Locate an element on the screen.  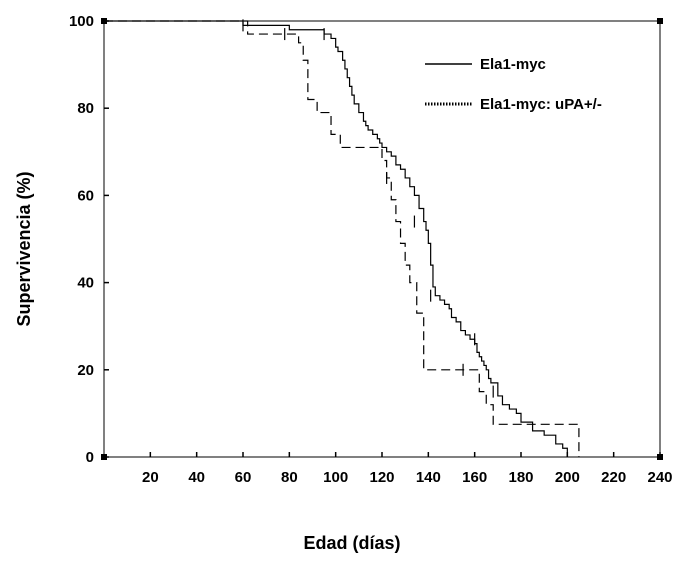
y-tick-label: 80 is located at coordinates (85, 108).